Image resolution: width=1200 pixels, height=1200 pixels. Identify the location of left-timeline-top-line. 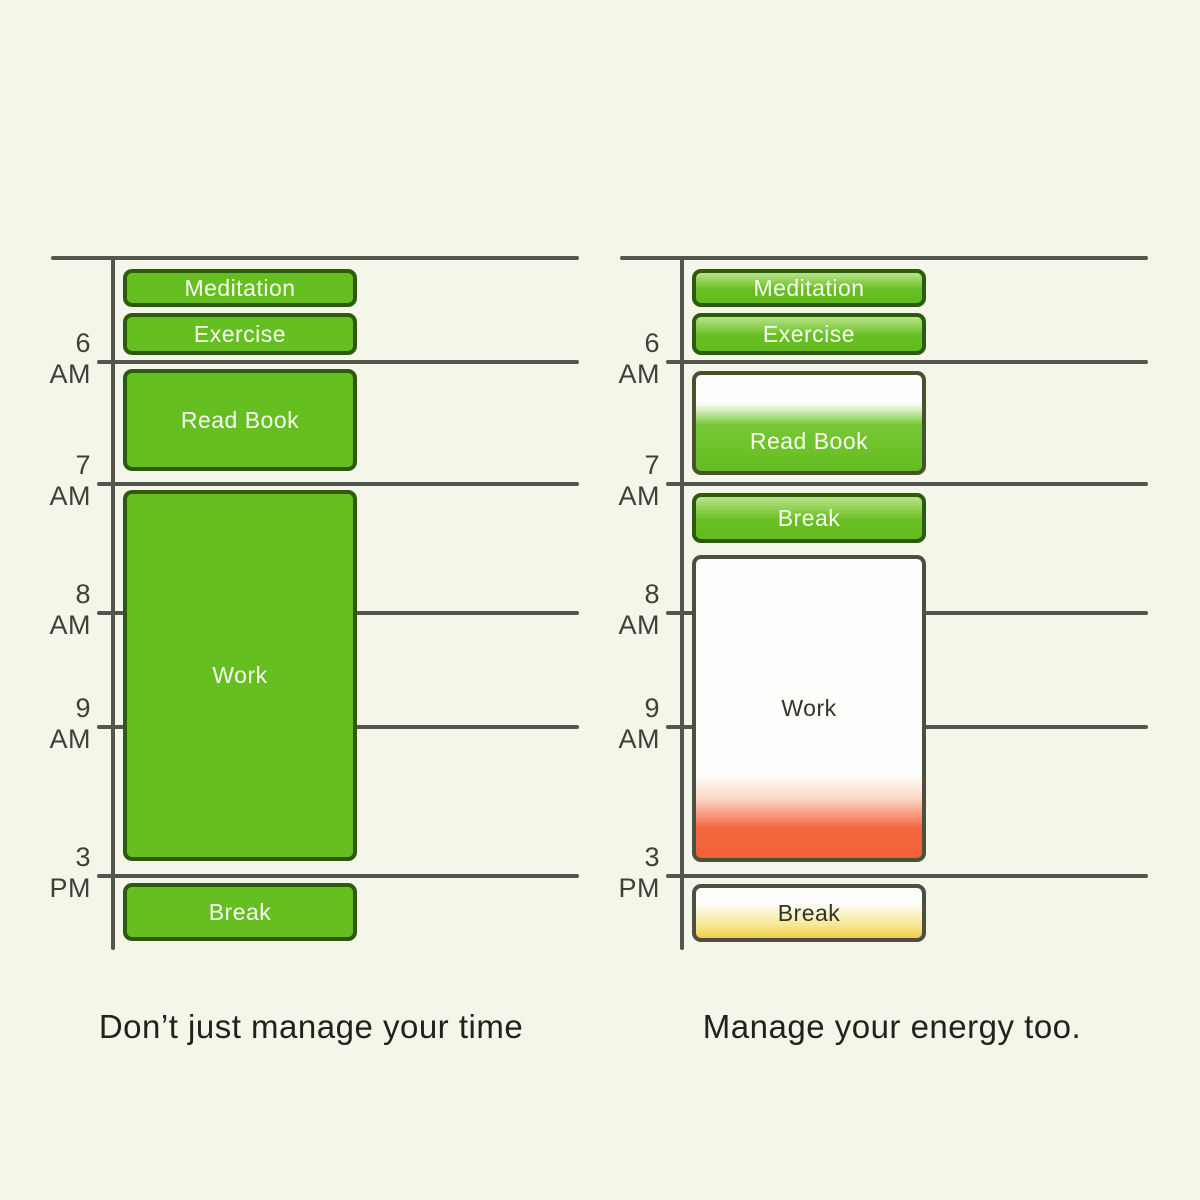
(315, 258).